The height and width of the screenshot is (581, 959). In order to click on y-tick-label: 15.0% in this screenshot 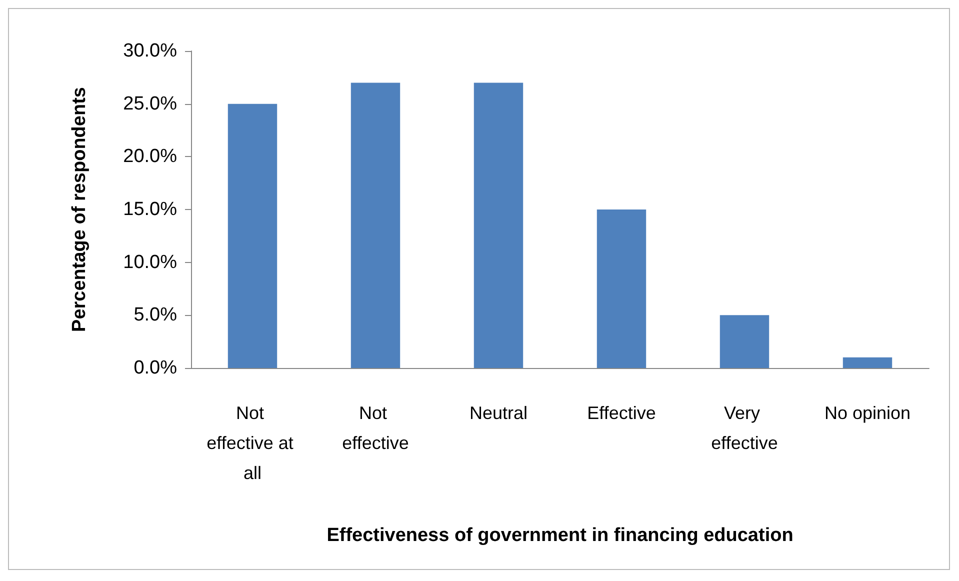, I will do `click(150, 209)`.